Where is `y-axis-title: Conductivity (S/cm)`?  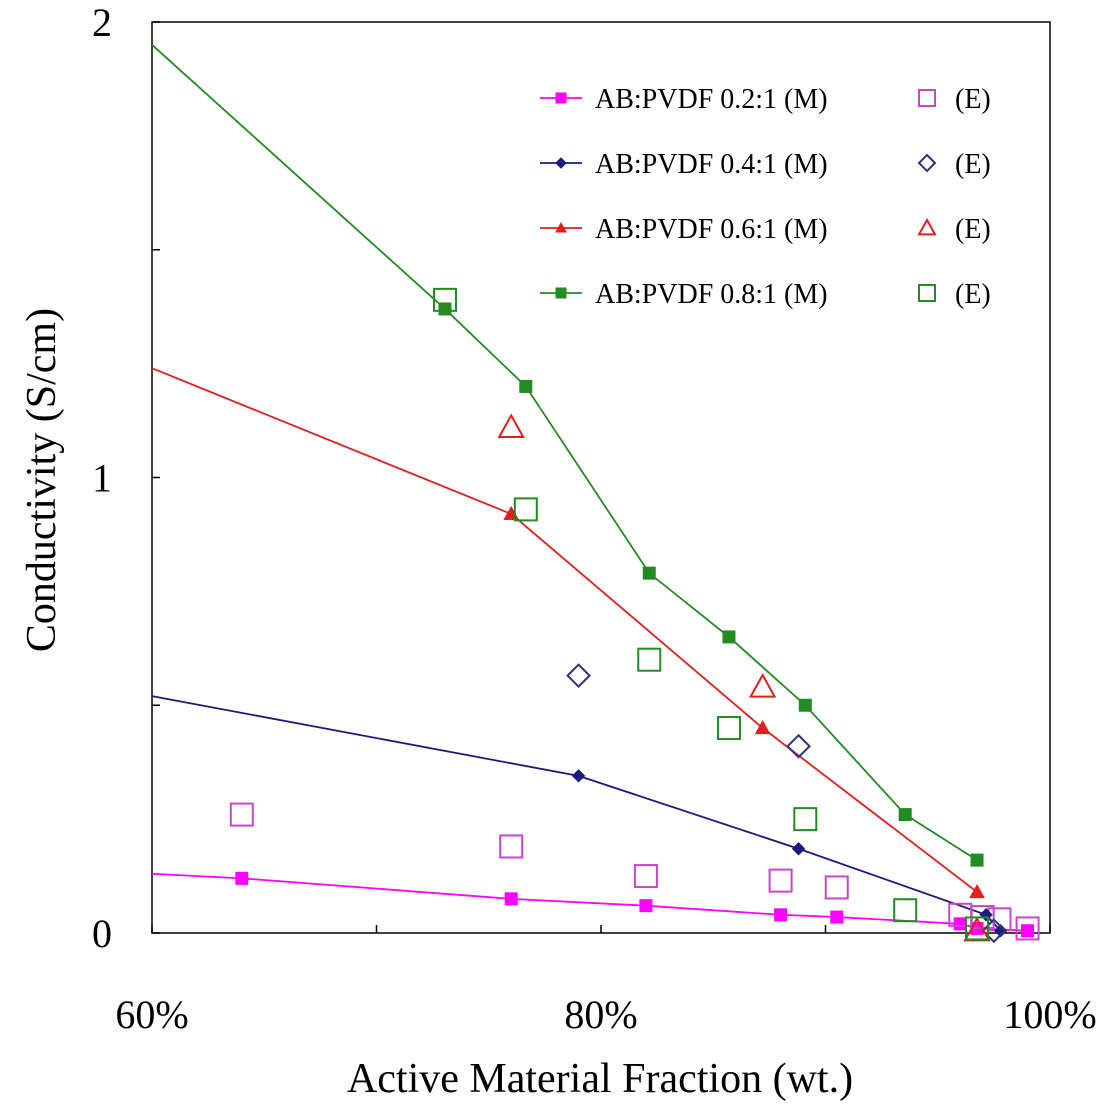
y-axis-title: Conductivity (S/cm) is located at coordinates (42, 480).